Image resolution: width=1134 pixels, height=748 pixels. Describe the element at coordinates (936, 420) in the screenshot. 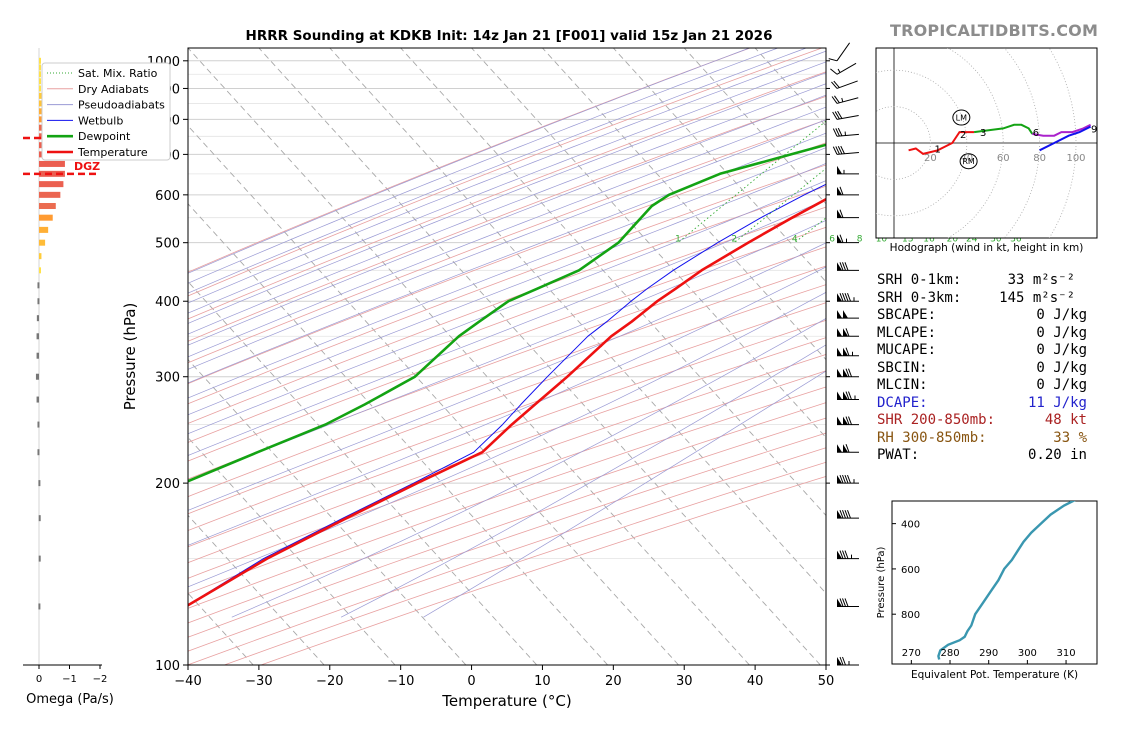

I see `stat-label: SHR 200-850mb:` at that location.